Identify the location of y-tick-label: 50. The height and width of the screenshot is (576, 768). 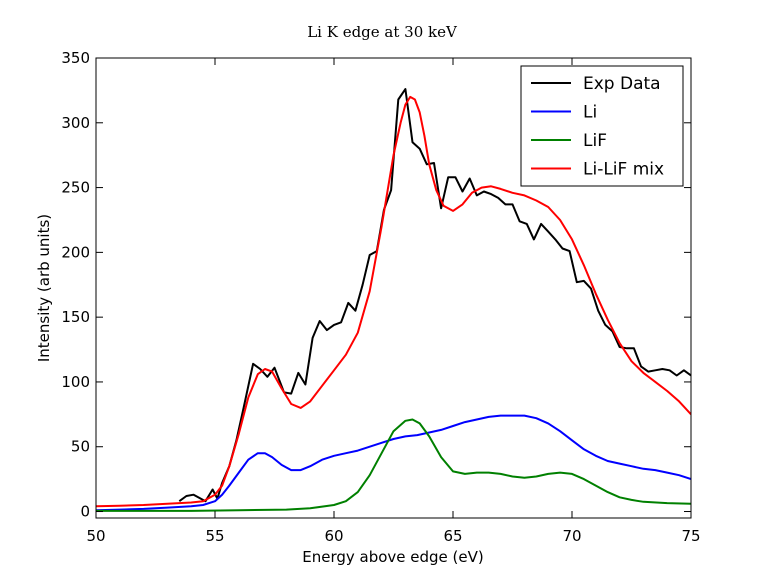
(80, 447).